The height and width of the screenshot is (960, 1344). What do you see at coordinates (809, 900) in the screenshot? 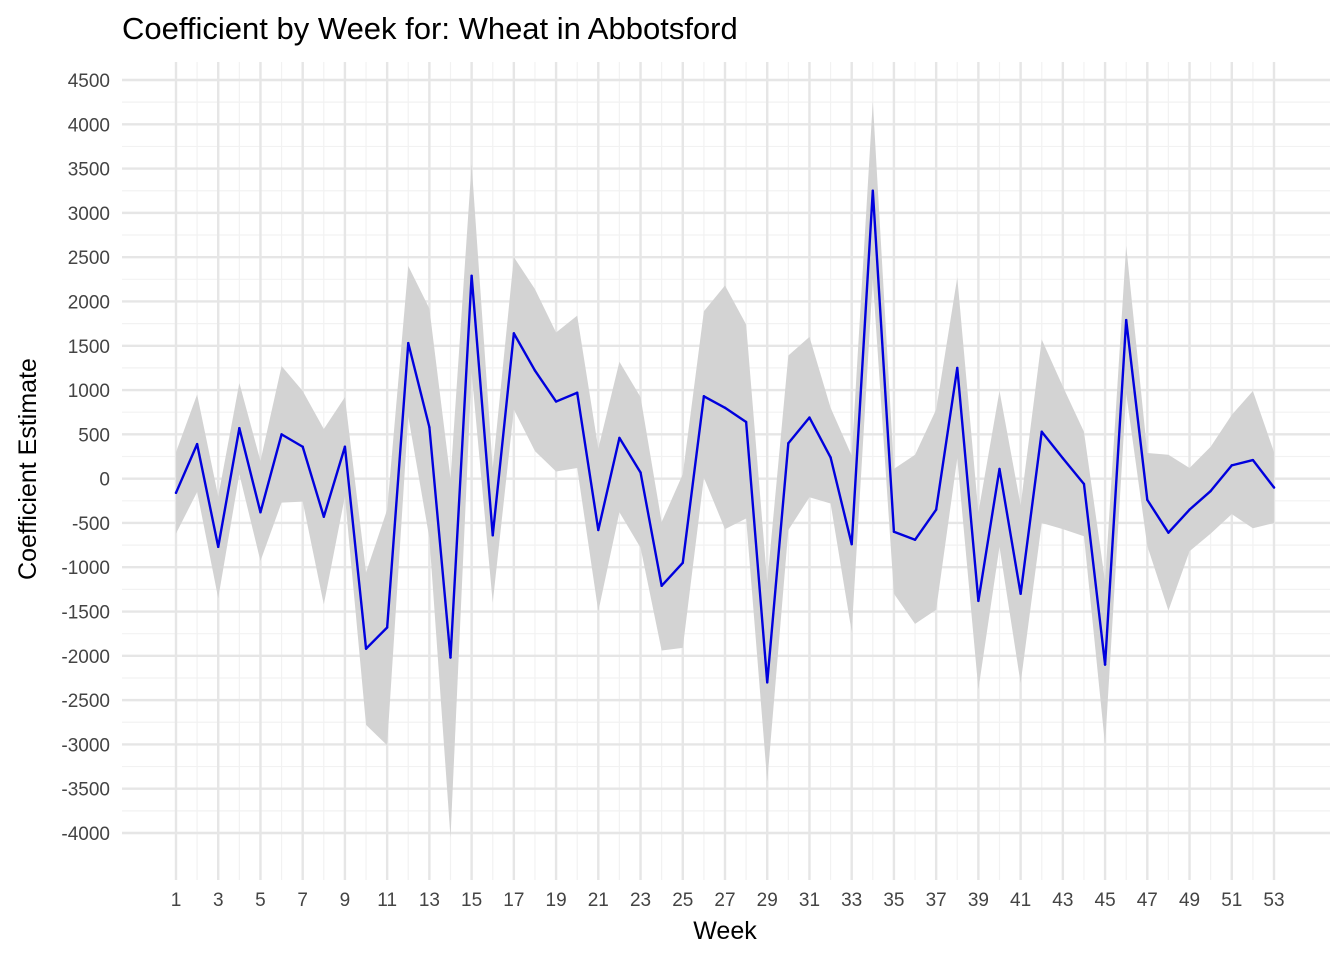
I see `x-tick-label: 31` at bounding box center [809, 900].